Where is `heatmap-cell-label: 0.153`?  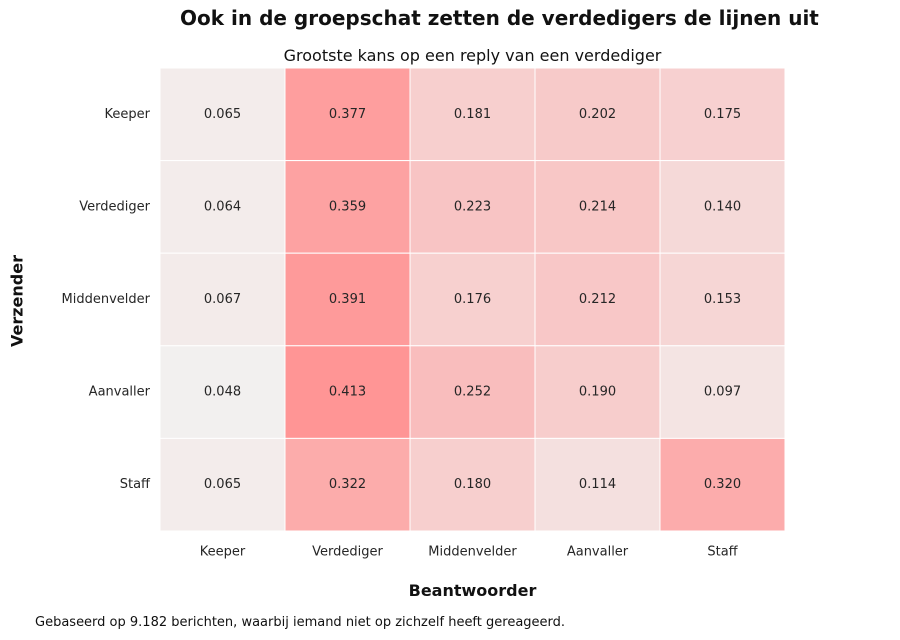
heatmap-cell-label: 0.153 is located at coordinates (722, 299).